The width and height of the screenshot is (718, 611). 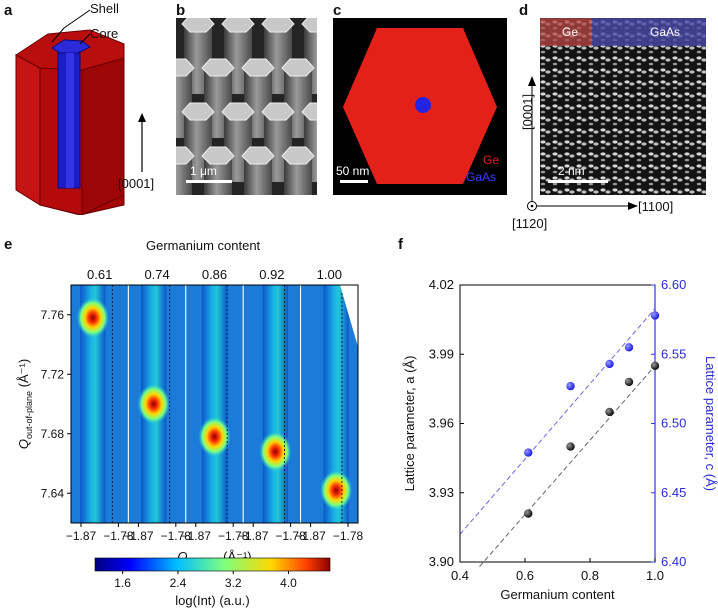 I want to click on panel-a-label: a, so click(x=8, y=10).